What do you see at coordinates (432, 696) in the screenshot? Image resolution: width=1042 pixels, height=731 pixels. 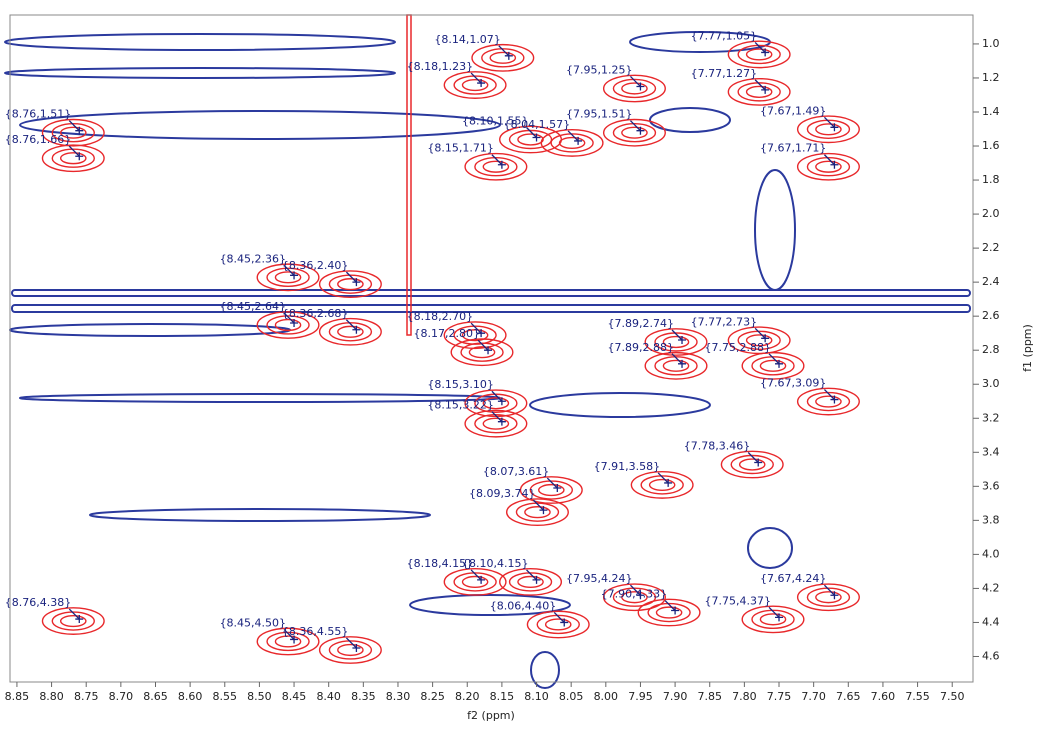 I see `x-tick-label: 8.25` at bounding box center [432, 696].